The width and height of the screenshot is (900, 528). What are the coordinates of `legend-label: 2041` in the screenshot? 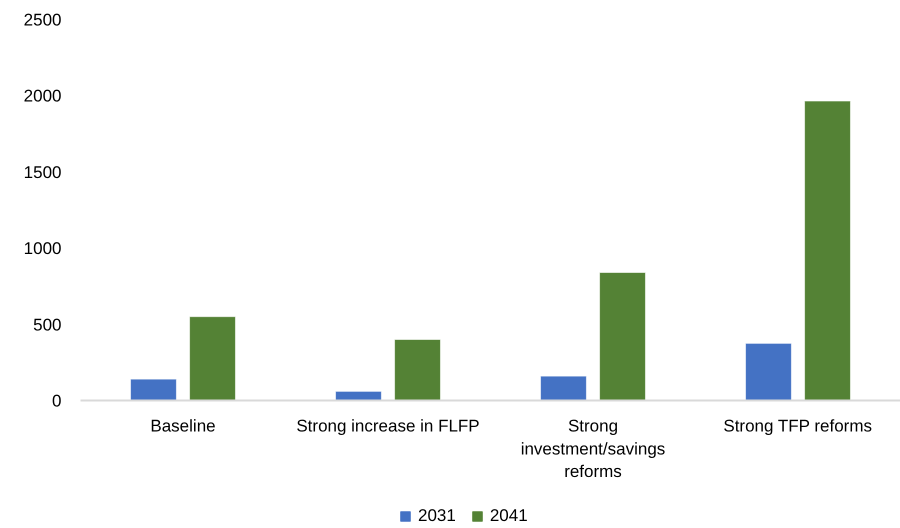 It's located at (509, 516).